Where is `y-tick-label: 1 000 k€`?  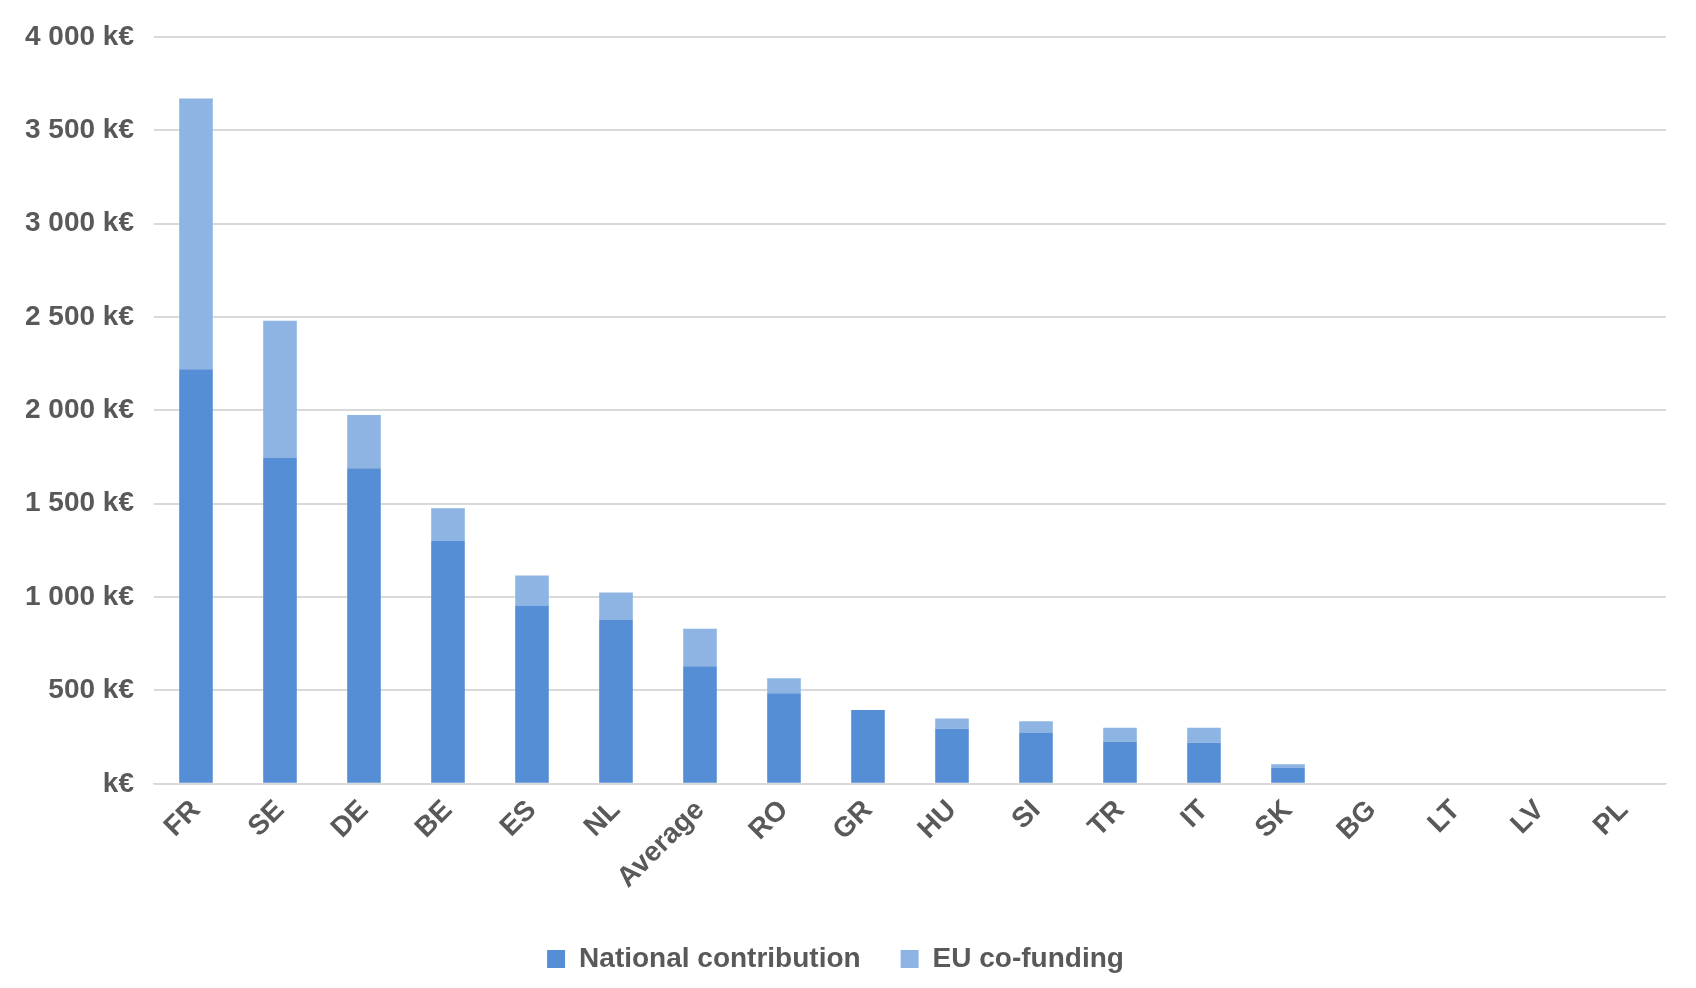
y-tick-label: 1 000 k€ is located at coordinates (79, 595).